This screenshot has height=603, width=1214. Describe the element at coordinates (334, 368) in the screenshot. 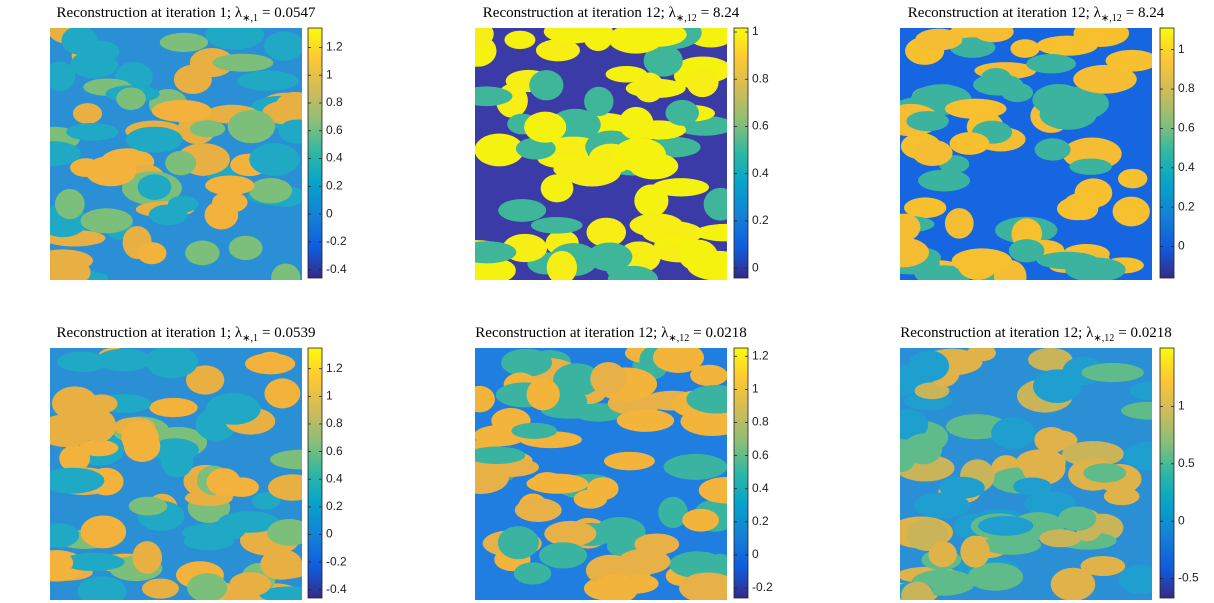

I see `colorbar-tick-label: 1.2` at that location.